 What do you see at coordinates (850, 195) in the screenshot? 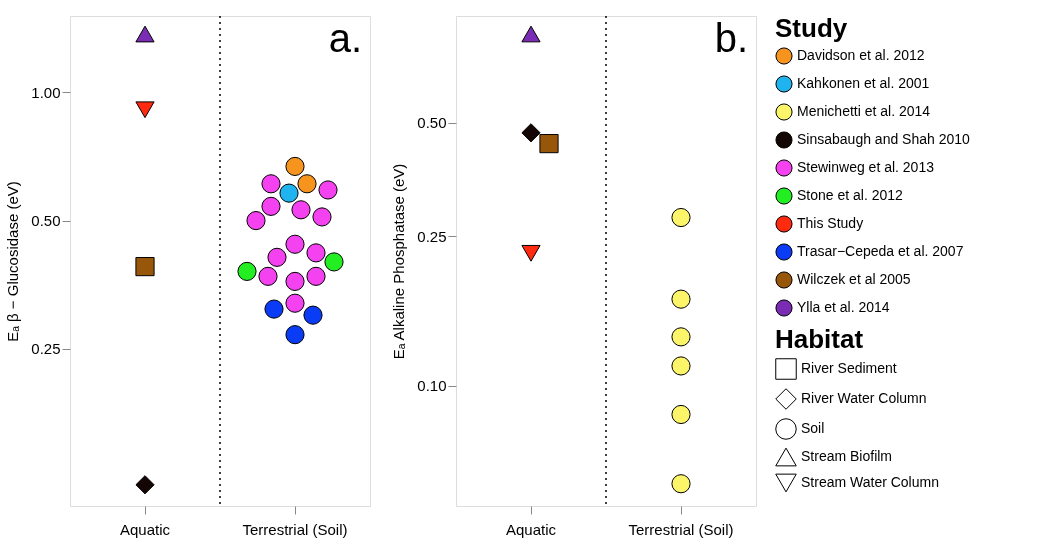
I see `legend-label: Stone et al. 2012` at bounding box center [850, 195].